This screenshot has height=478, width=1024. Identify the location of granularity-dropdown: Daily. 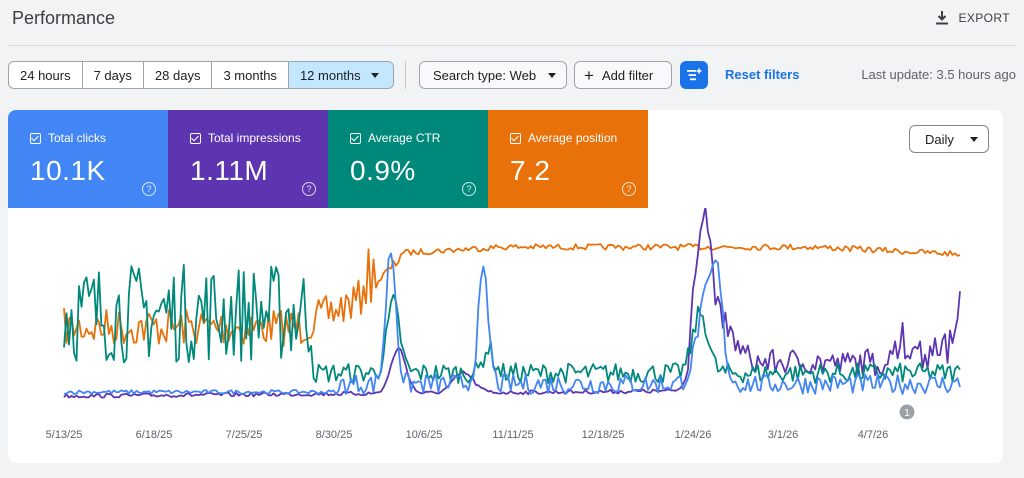
(949, 139).